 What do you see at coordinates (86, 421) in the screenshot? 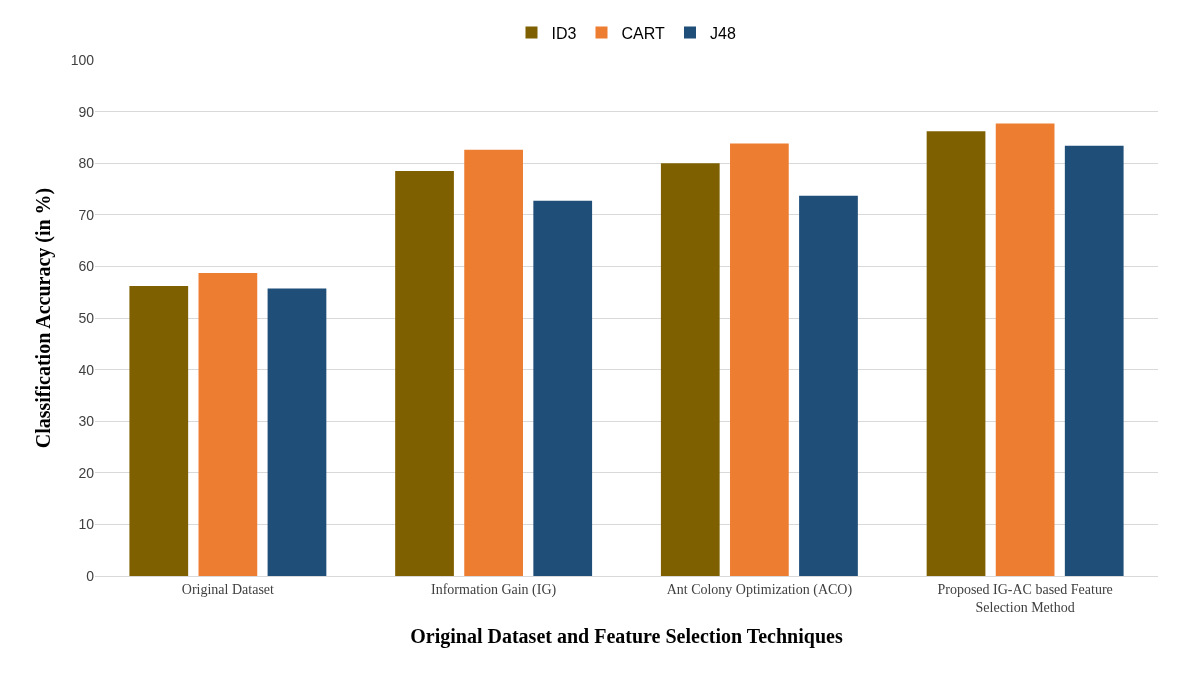
I see `y-tick-label: 30` at bounding box center [86, 421].